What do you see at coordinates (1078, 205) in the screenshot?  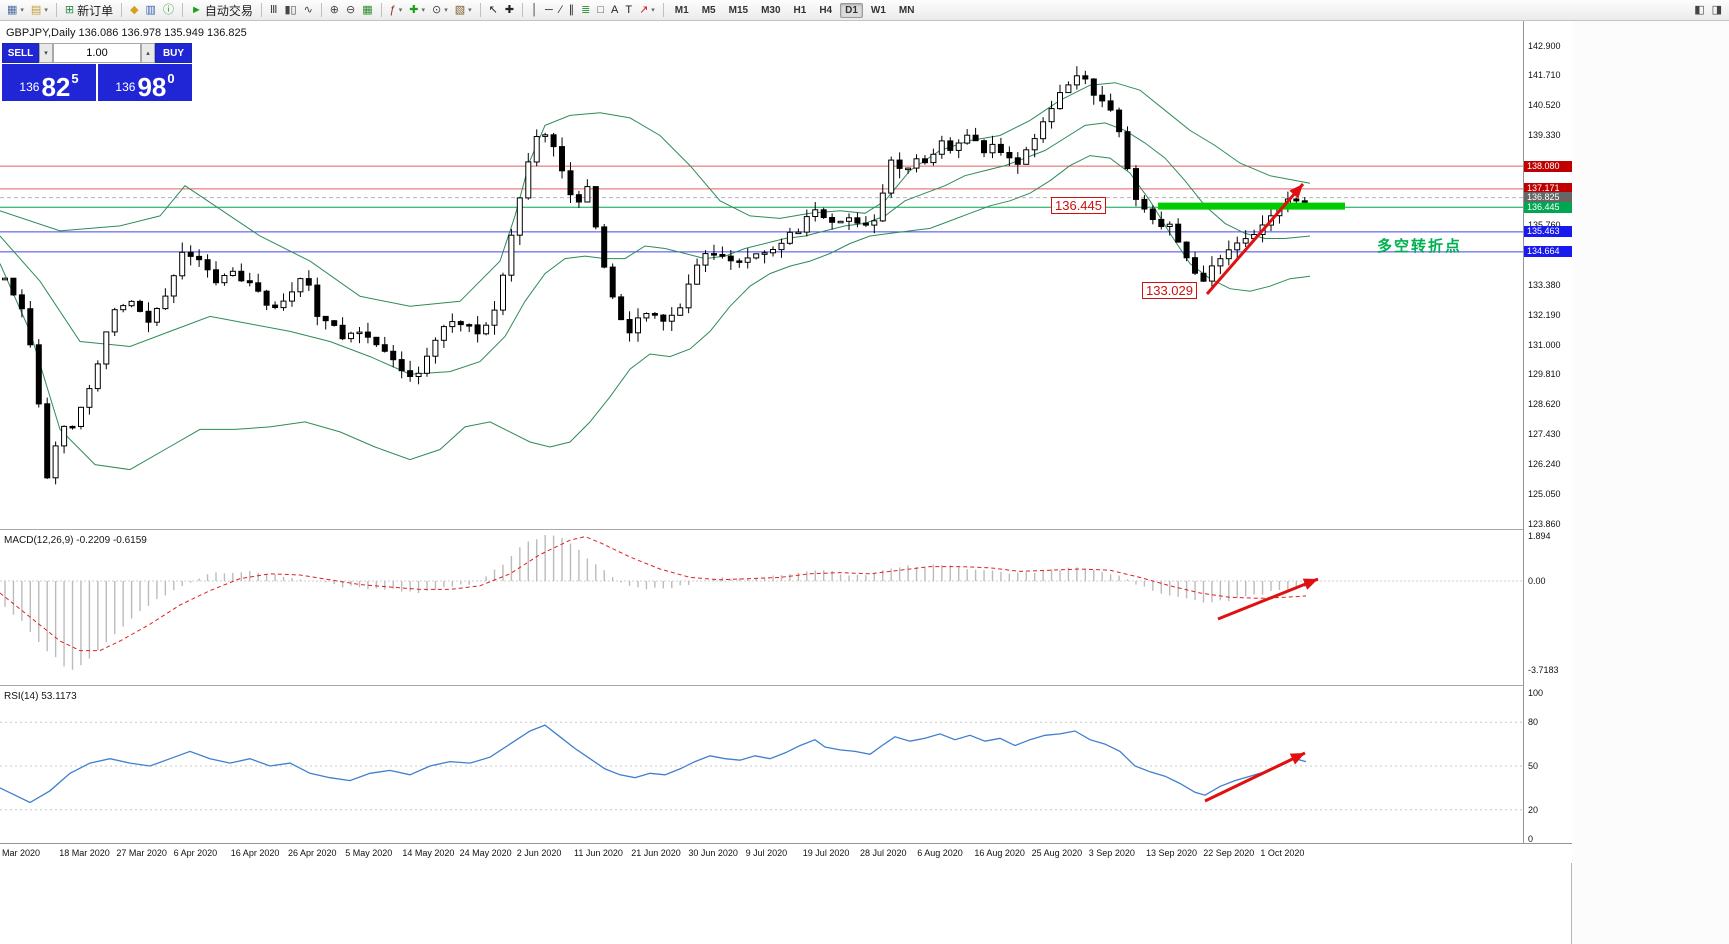 I see `price-label-annotation-136445: 136.445` at bounding box center [1078, 205].